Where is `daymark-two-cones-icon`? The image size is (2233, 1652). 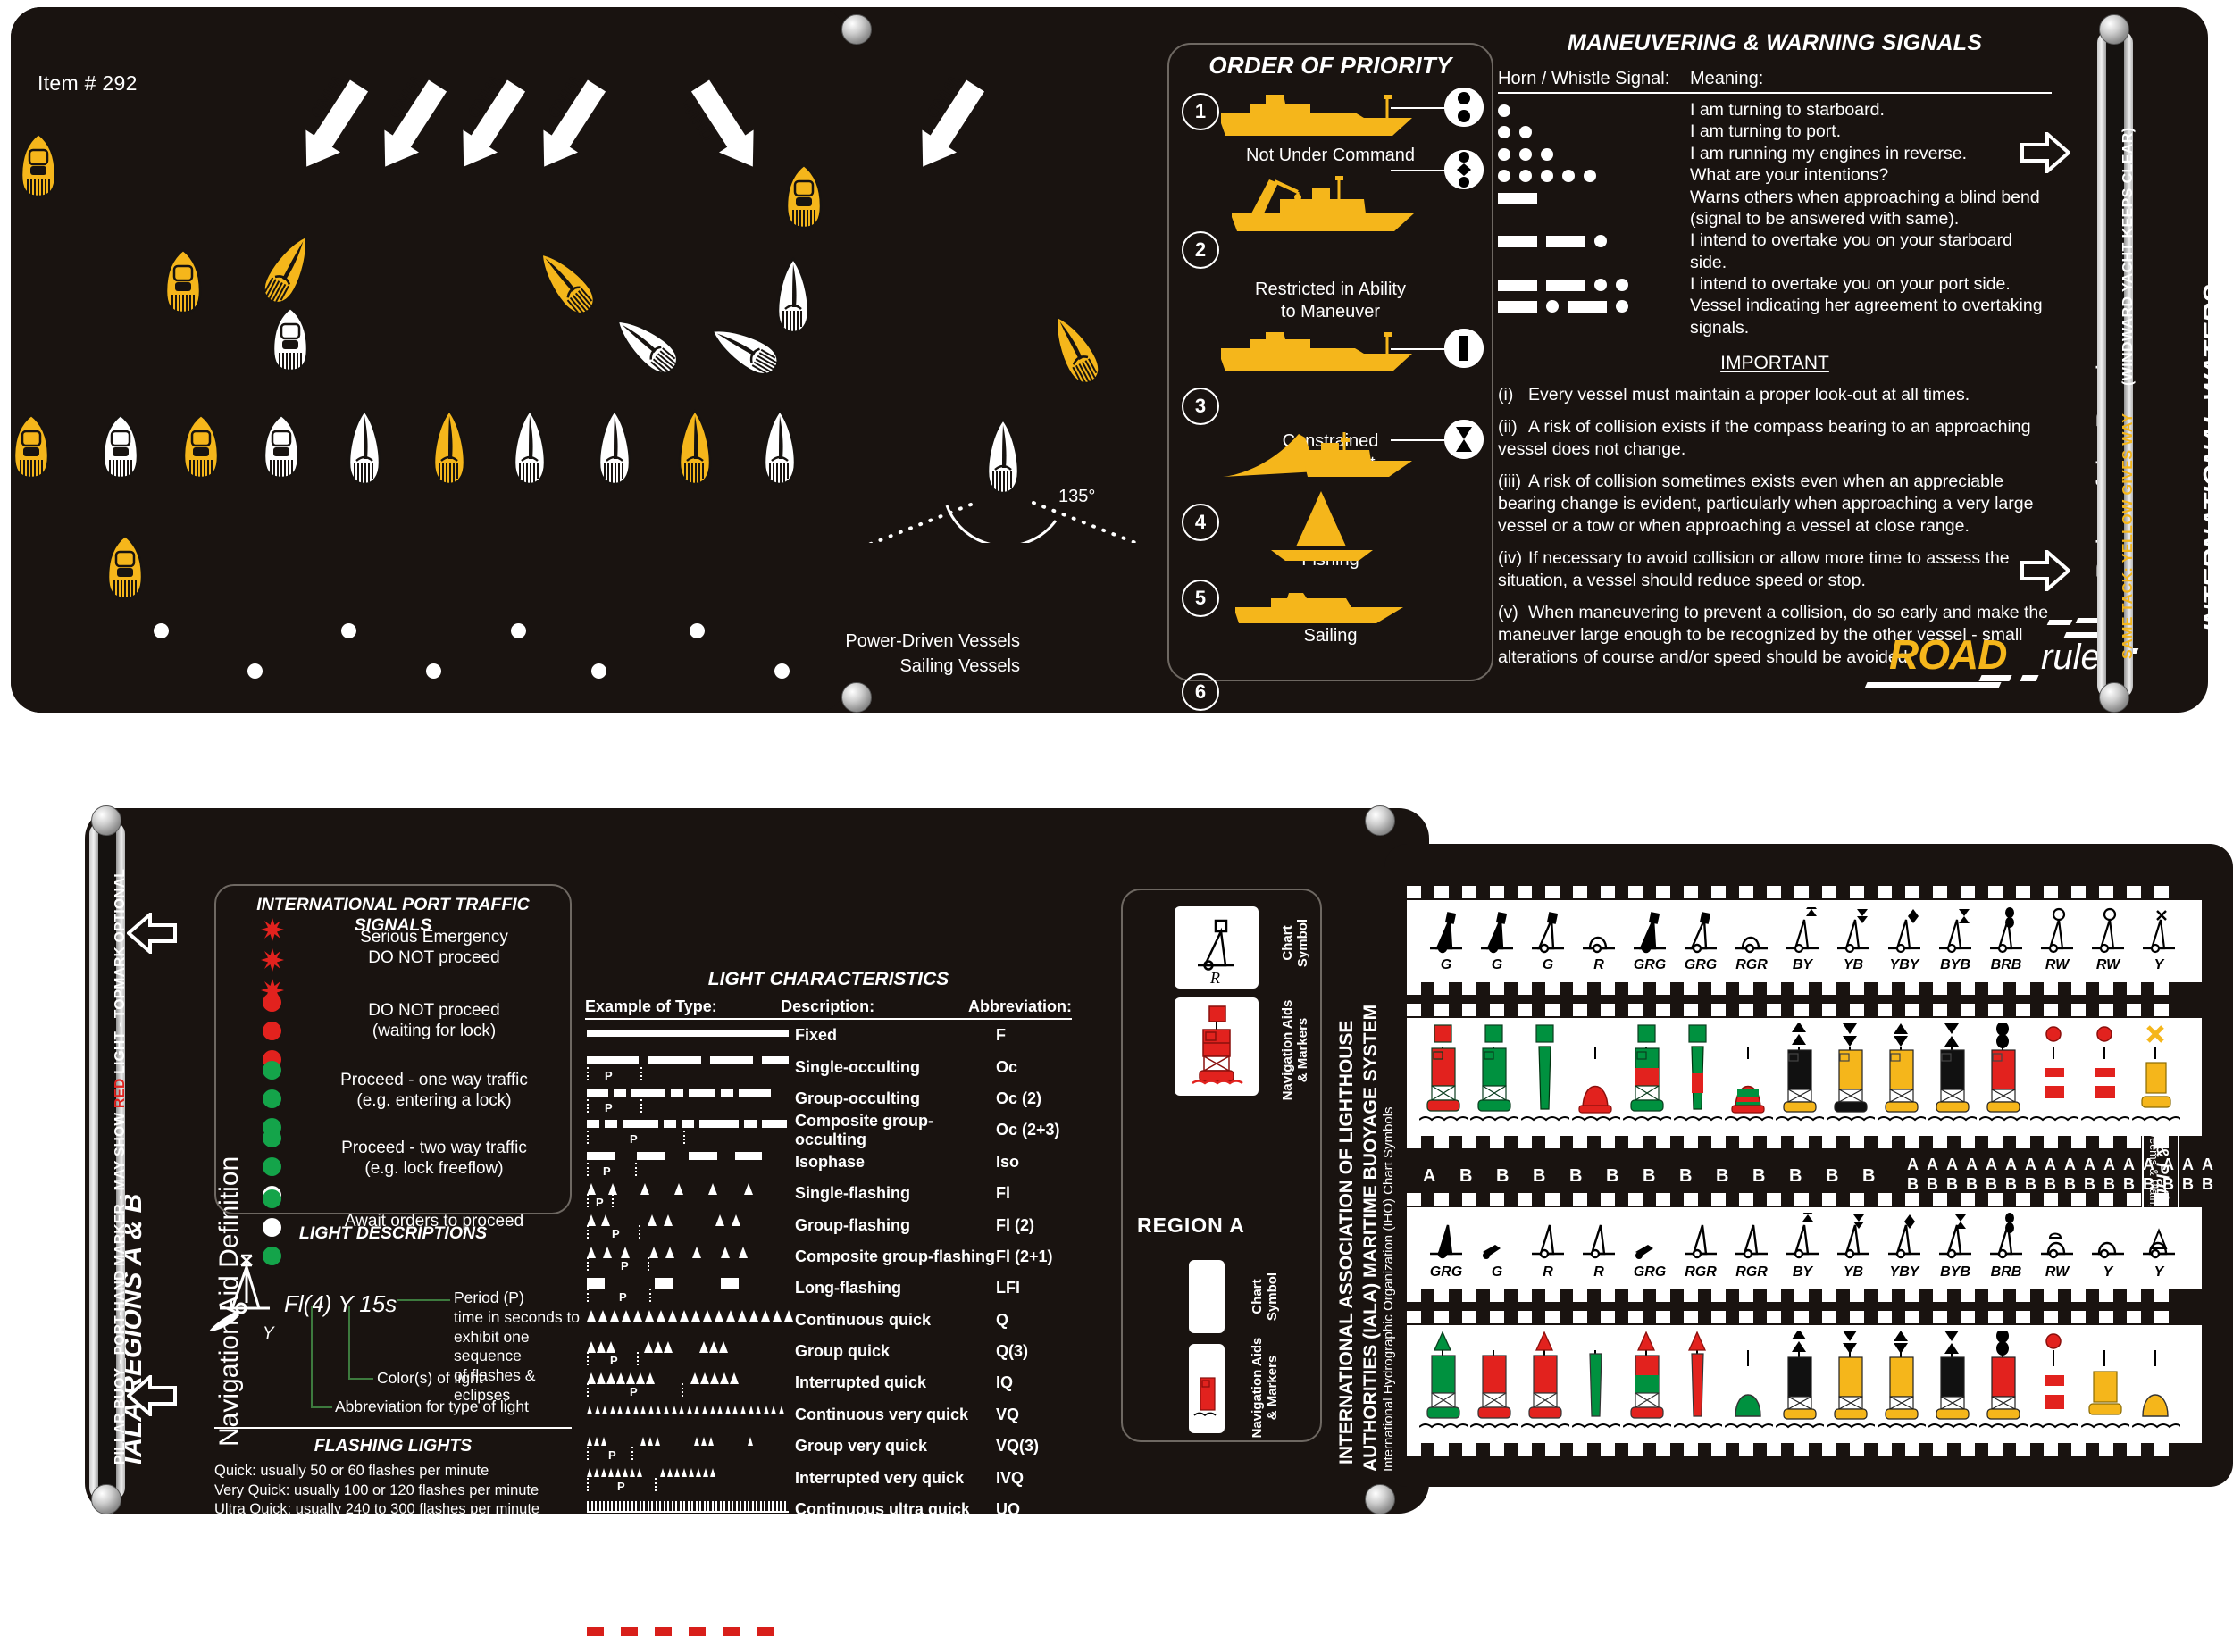
daymark-two-cones-icon is located at coordinates (1464, 439).